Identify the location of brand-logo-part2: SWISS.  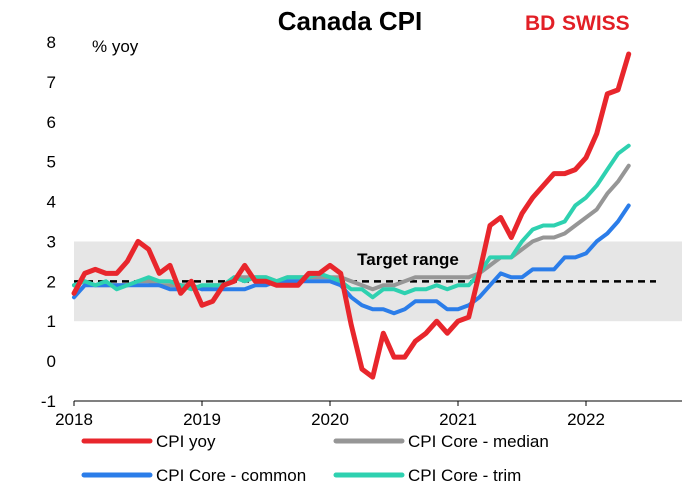
(596, 23).